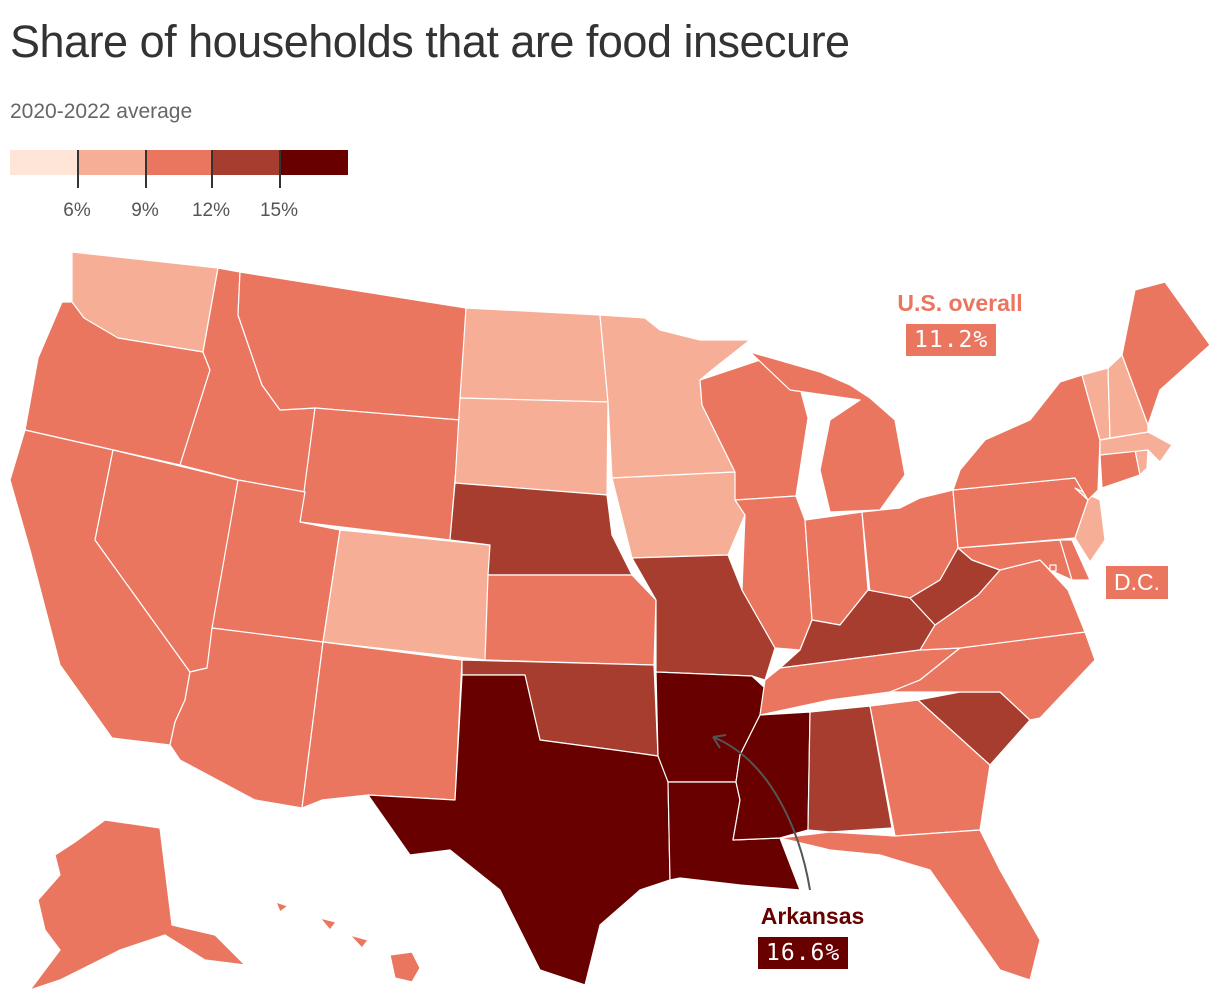  I want to click on state-alabama, so click(850, 769).